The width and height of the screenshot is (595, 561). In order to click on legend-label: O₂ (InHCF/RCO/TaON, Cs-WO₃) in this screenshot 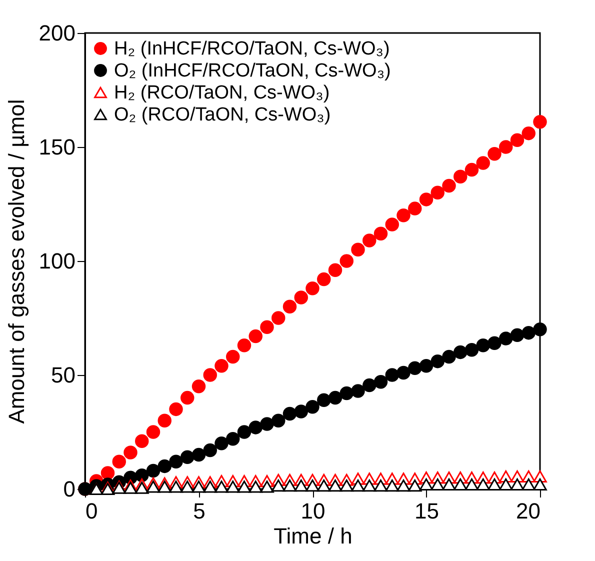, I will do `click(252, 71)`.